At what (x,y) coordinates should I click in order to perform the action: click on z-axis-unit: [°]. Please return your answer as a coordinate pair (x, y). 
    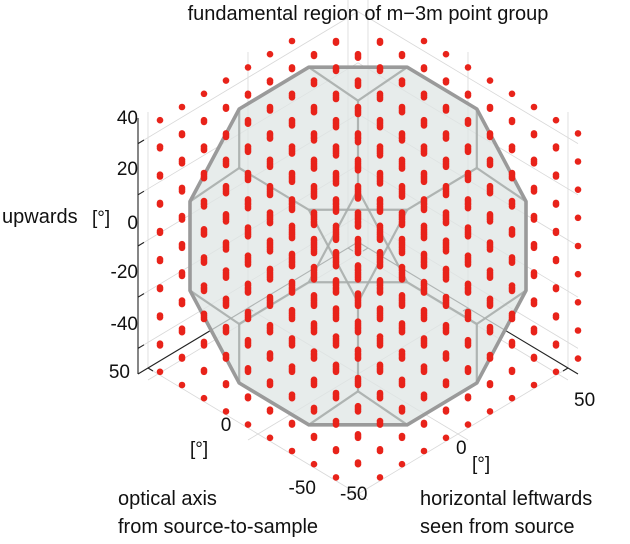
    Looking at the image, I should click on (101, 218).